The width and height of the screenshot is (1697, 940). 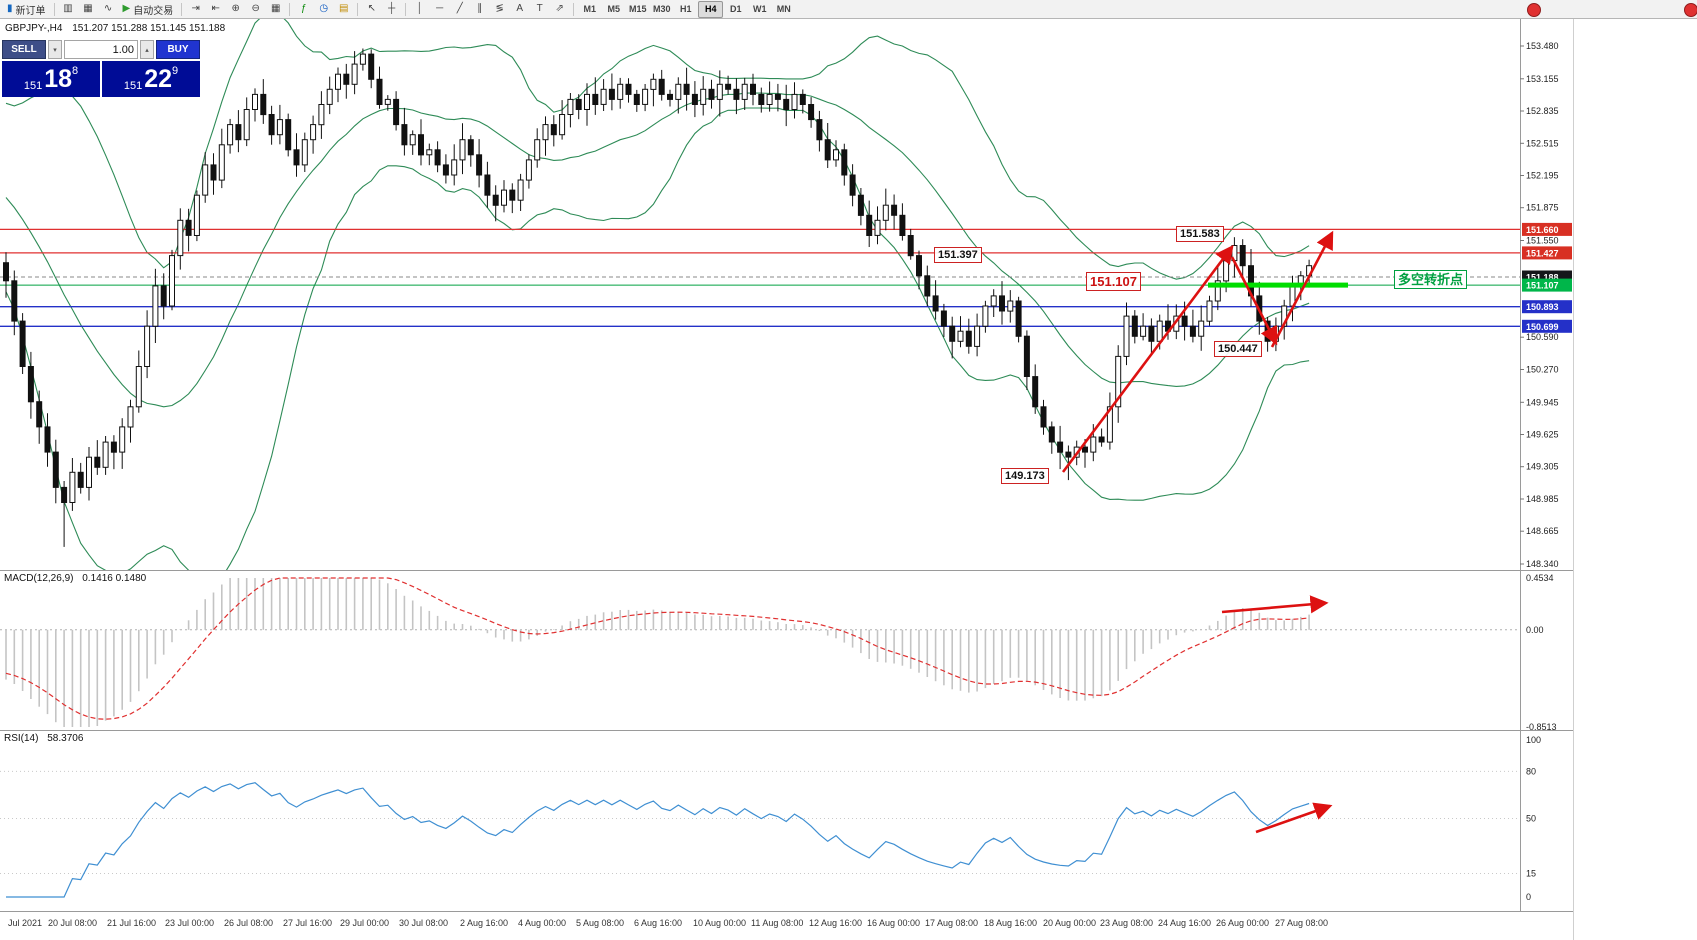 What do you see at coordinates (951, 923) in the screenshot?
I see `time-label: 17 Aug 08:00` at bounding box center [951, 923].